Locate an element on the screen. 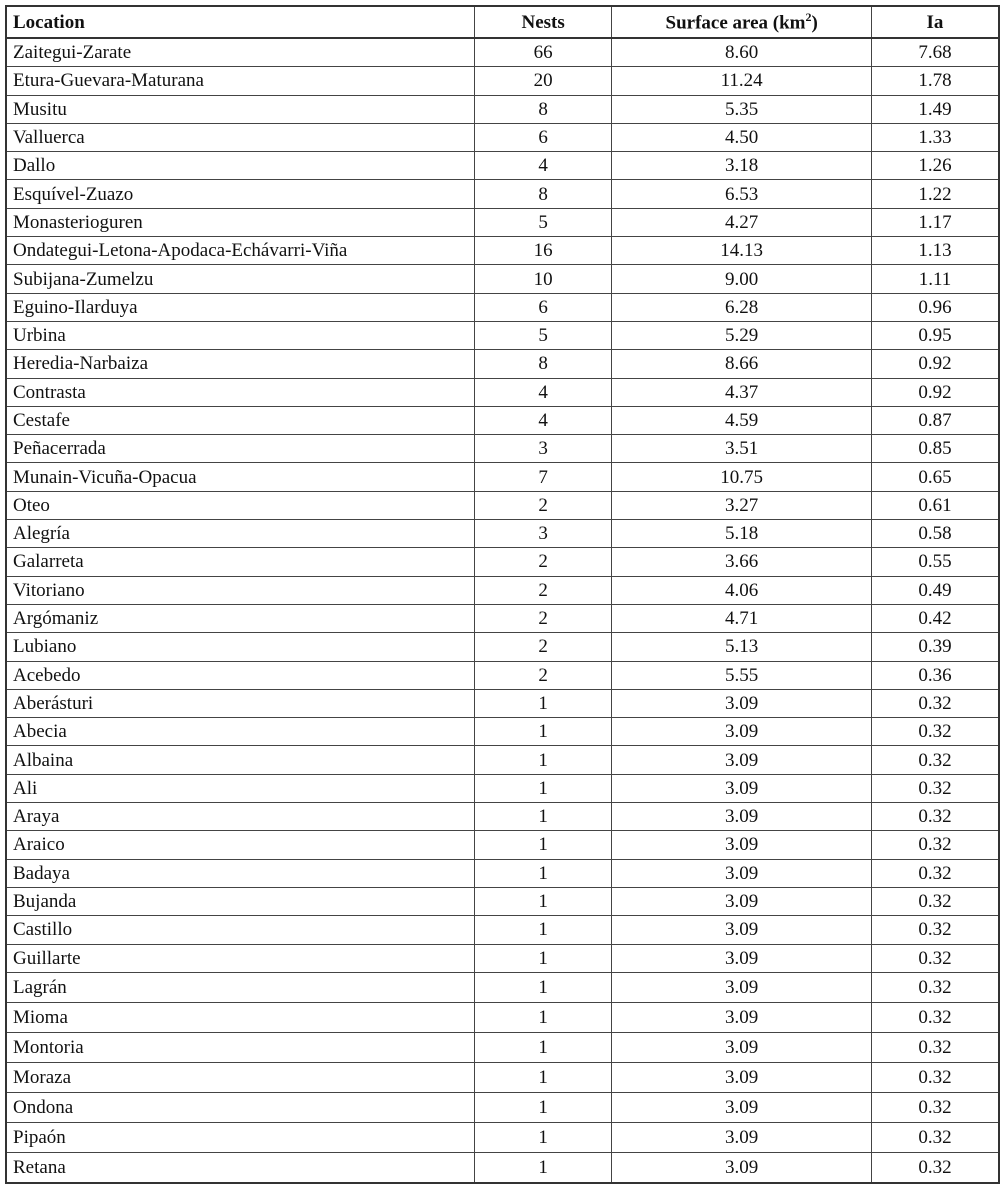 The width and height of the screenshot is (1007, 1191). cell-nests: 66 is located at coordinates (543, 52).